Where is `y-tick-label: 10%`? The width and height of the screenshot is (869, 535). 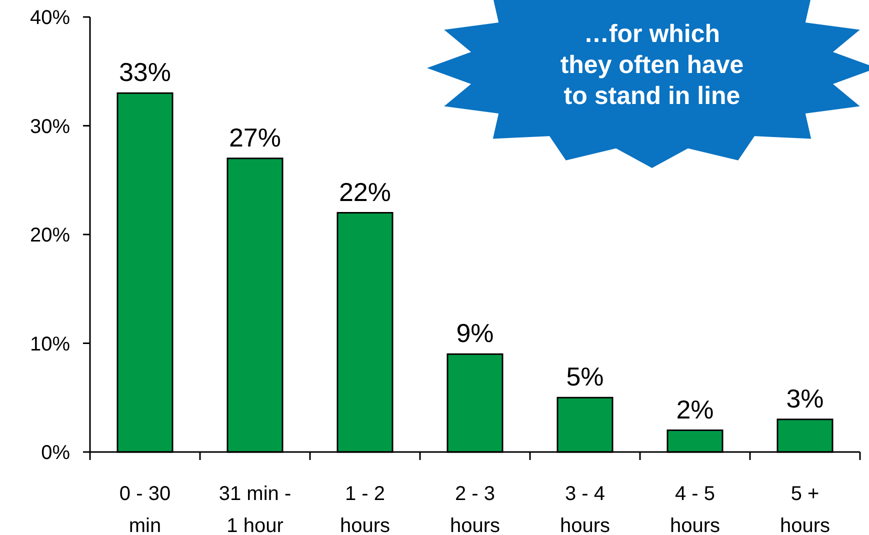
y-tick-label: 10% is located at coordinates (50, 344).